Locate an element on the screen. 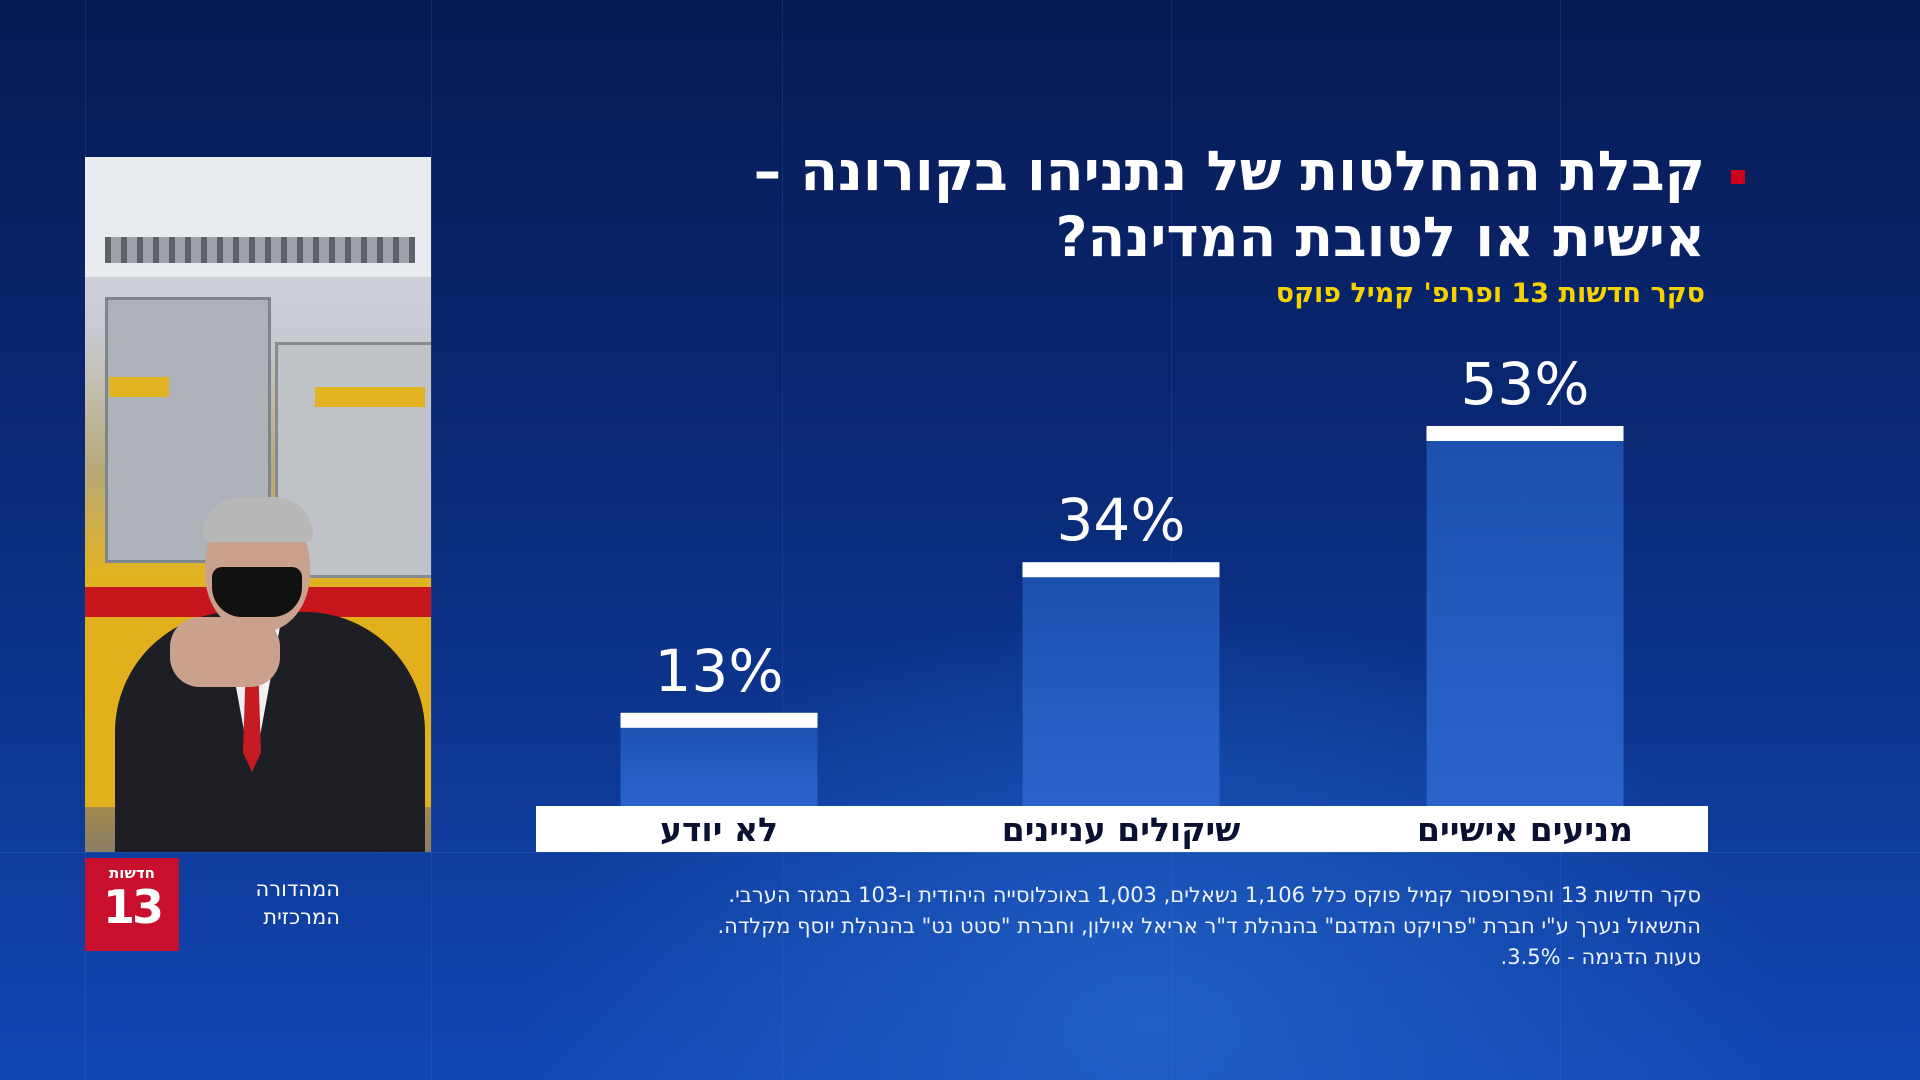 The width and height of the screenshot is (1920, 1080). chart-subtitle: סקר חדשות 13 ופרופ' קמיל פוקס is located at coordinates (1490, 293).